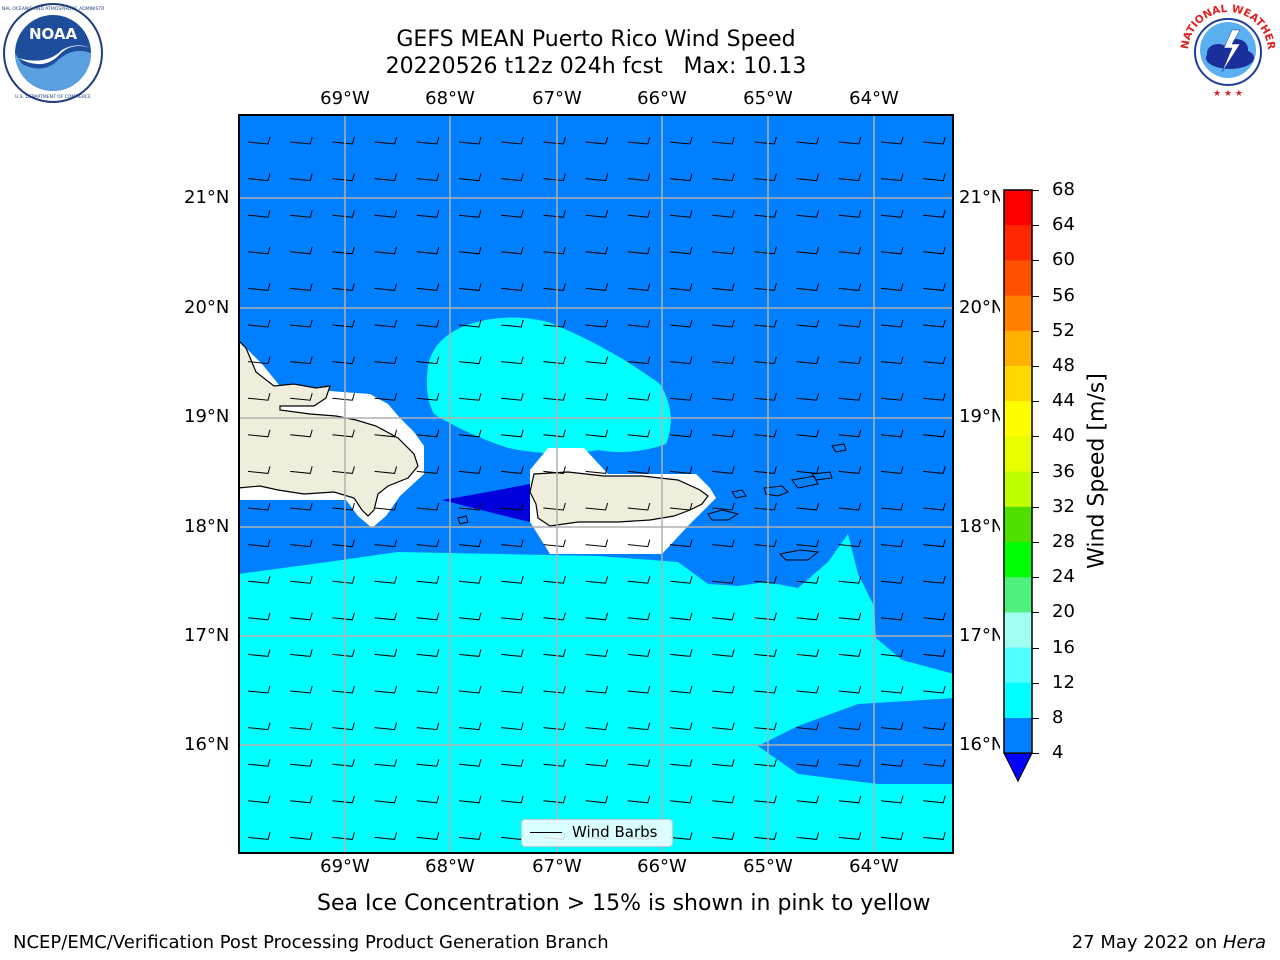 This screenshot has width=1280, height=960. I want to click on lon-tick-top: 66°W, so click(662, 98).